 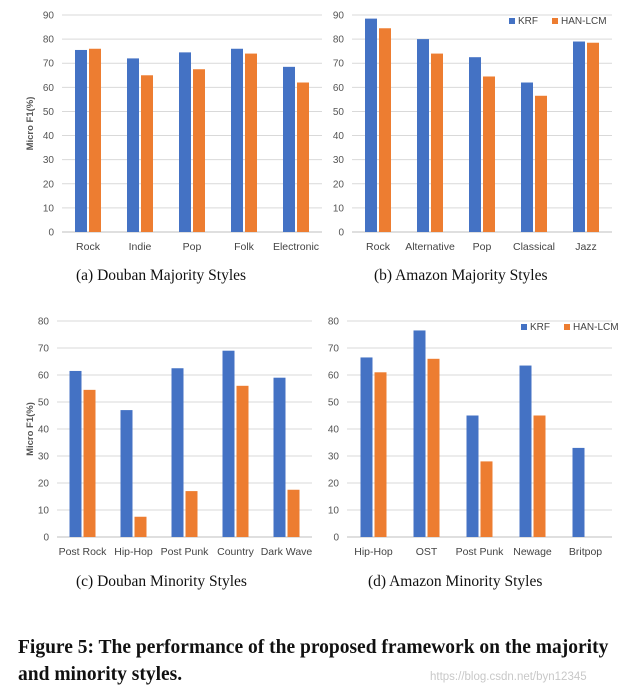 I want to click on x-tick-label: Hip-Hop, so click(x=133, y=552).